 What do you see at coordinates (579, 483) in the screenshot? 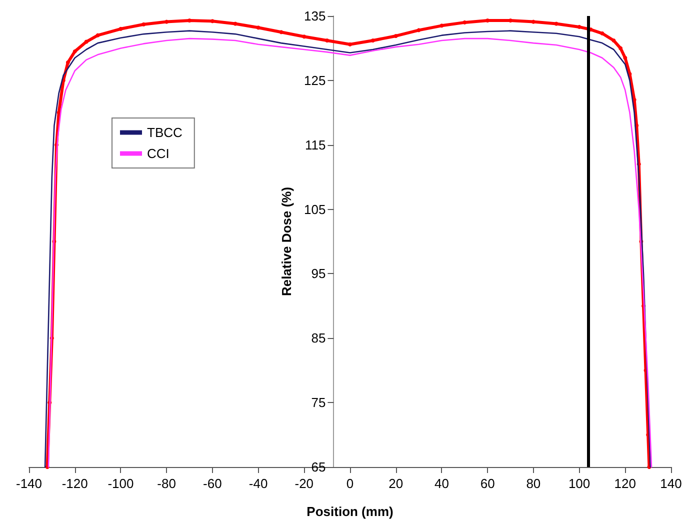
I see `x-tick-label: 100` at bounding box center [579, 483].